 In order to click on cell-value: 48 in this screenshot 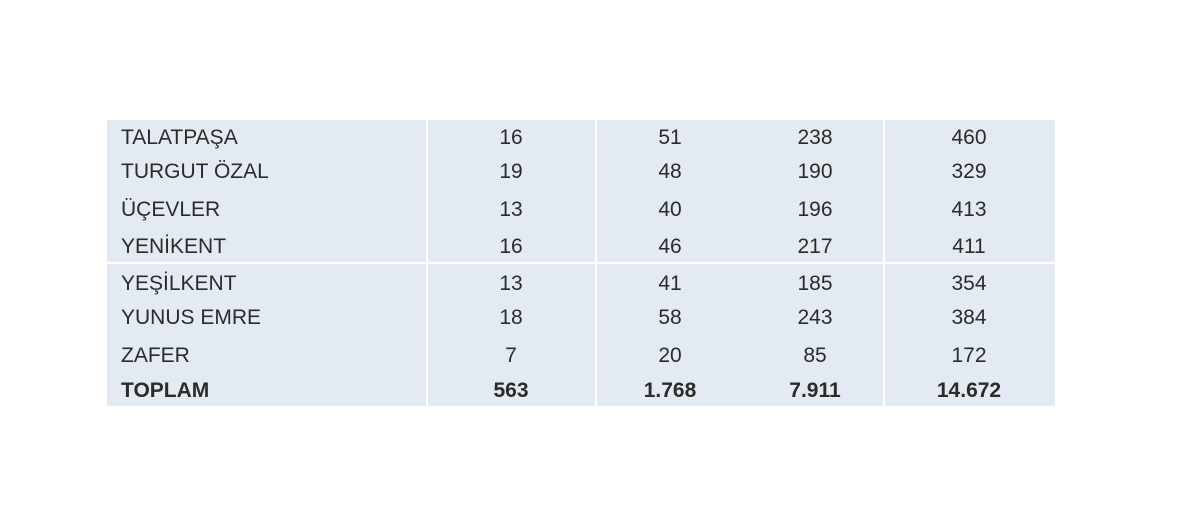, I will do `click(670, 171)`.